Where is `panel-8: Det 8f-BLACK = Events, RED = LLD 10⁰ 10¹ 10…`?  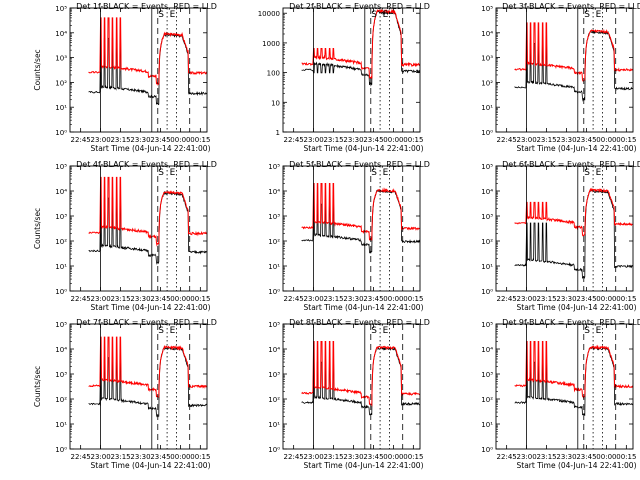 panel-8: Det 8f-BLACK = Events, RED = LLD 10⁰ 10¹ 10… is located at coordinates (349, 394).